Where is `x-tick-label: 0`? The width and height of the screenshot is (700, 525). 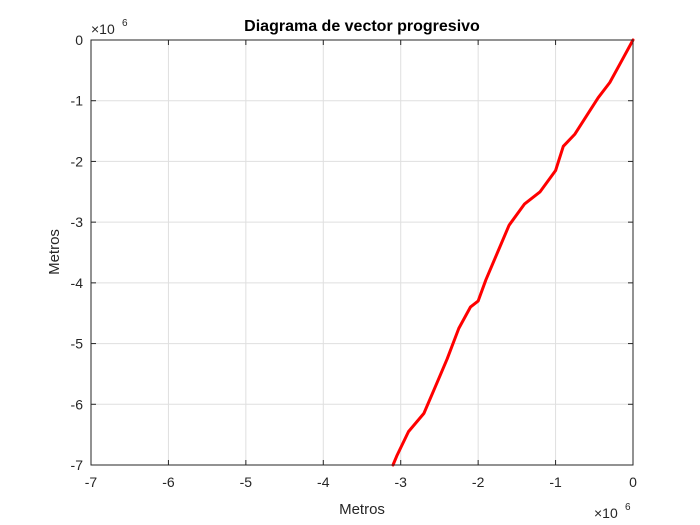 x-tick-label: 0 is located at coordinates (633, 482).